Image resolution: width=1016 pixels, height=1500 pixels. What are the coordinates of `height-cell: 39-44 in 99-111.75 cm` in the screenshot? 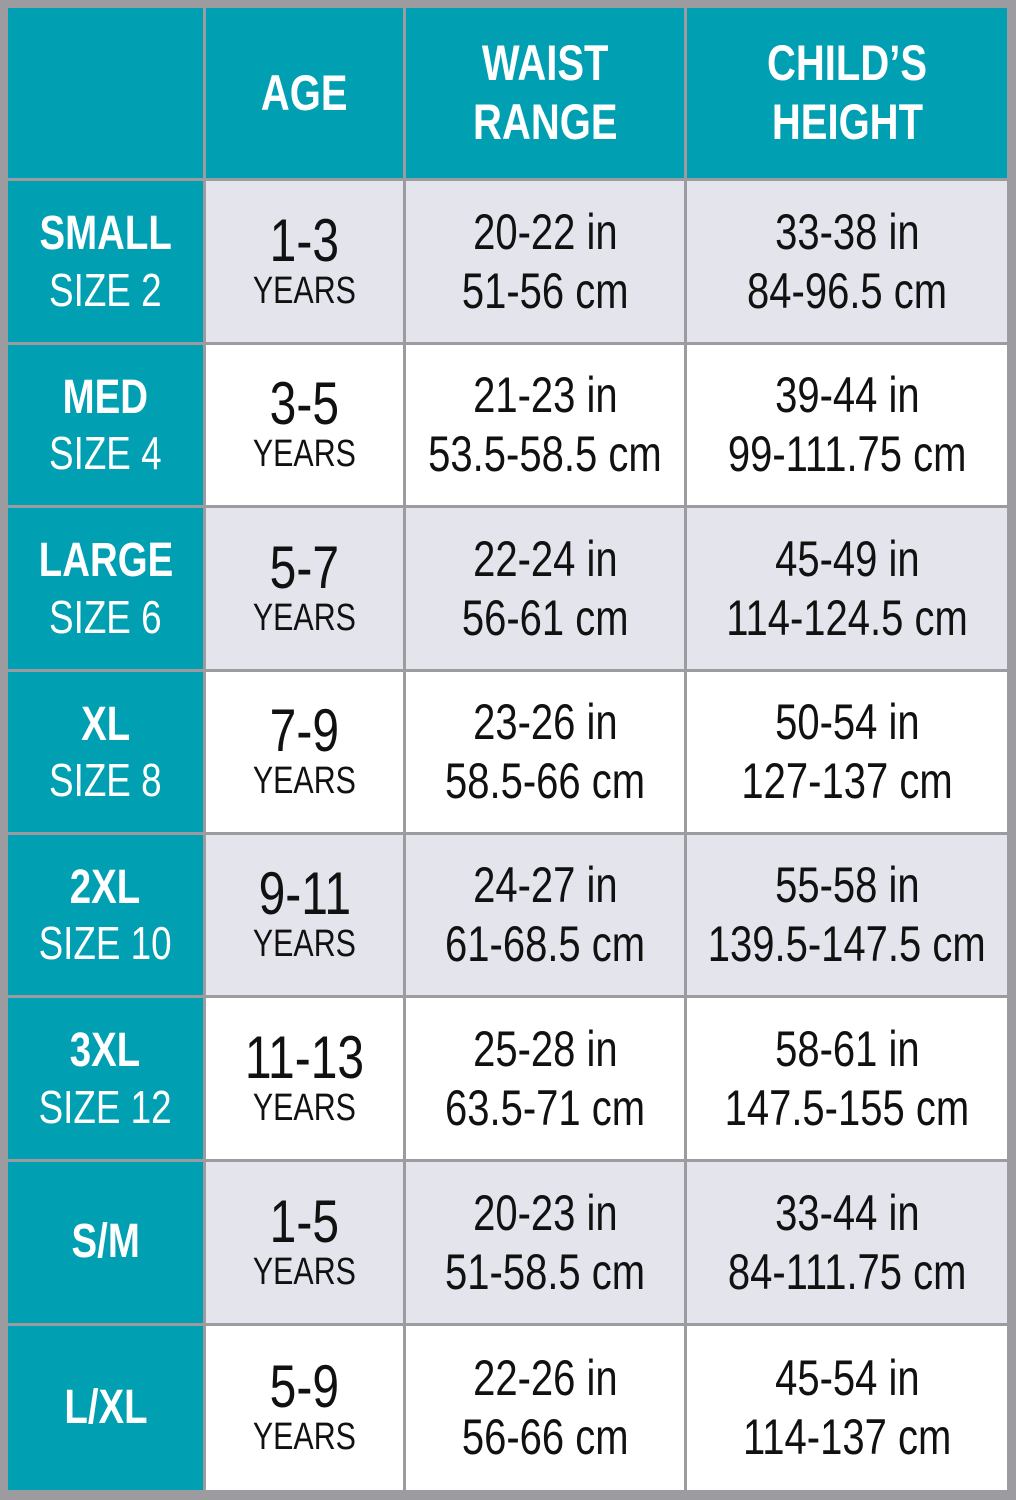 It's located at (847, 425).